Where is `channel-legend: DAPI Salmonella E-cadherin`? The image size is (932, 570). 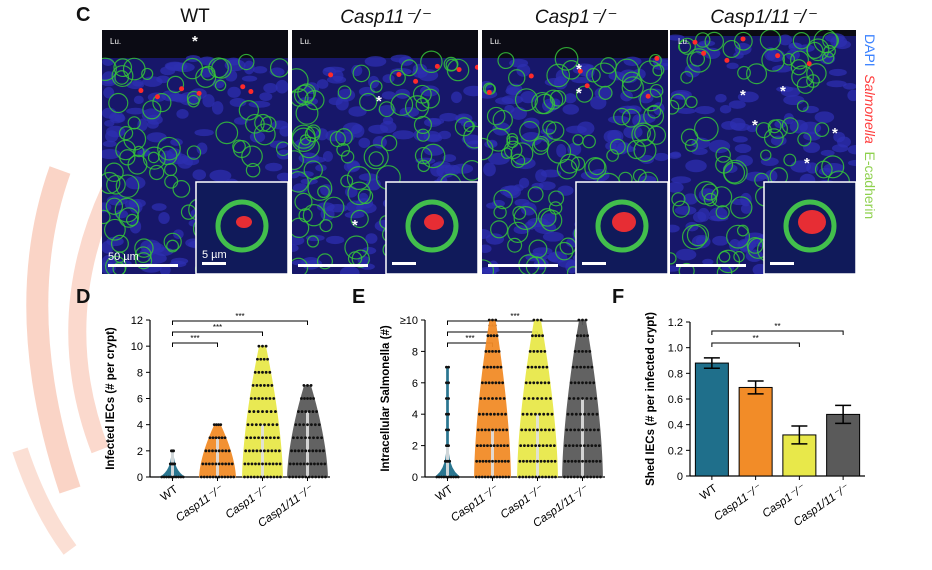
channel-legend: DAPI Salmonella E-cadherin is located at coordinates (870, 154).